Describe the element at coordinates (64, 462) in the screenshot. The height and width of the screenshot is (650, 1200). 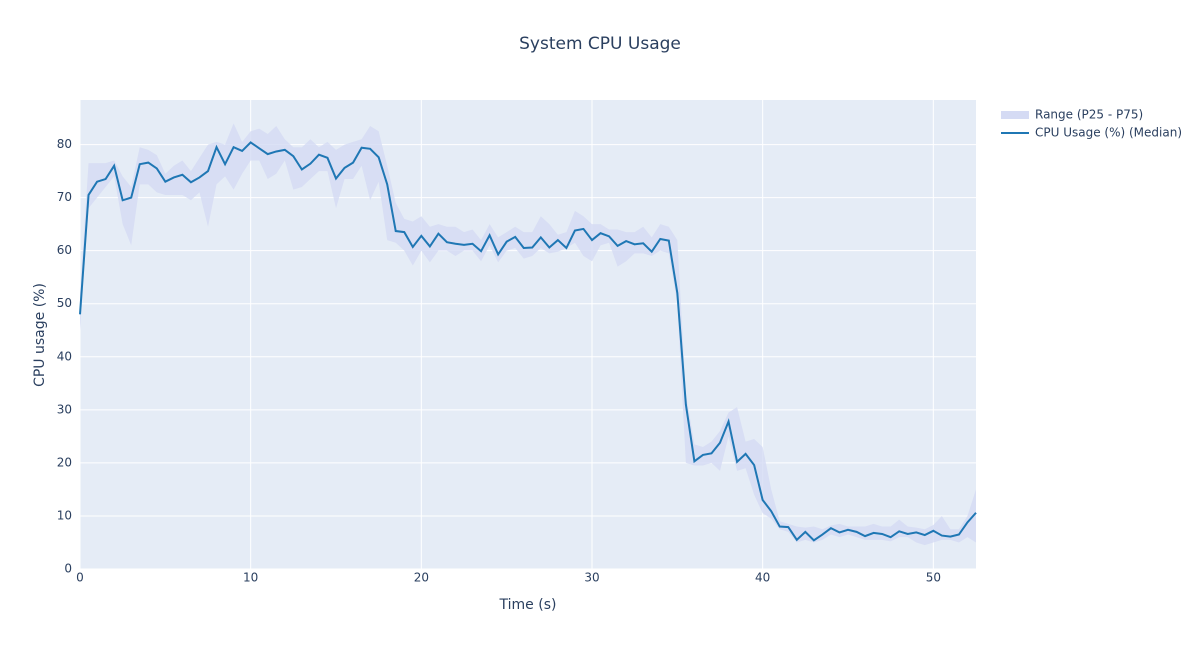
I see `y-tick-label: 20` at that location.